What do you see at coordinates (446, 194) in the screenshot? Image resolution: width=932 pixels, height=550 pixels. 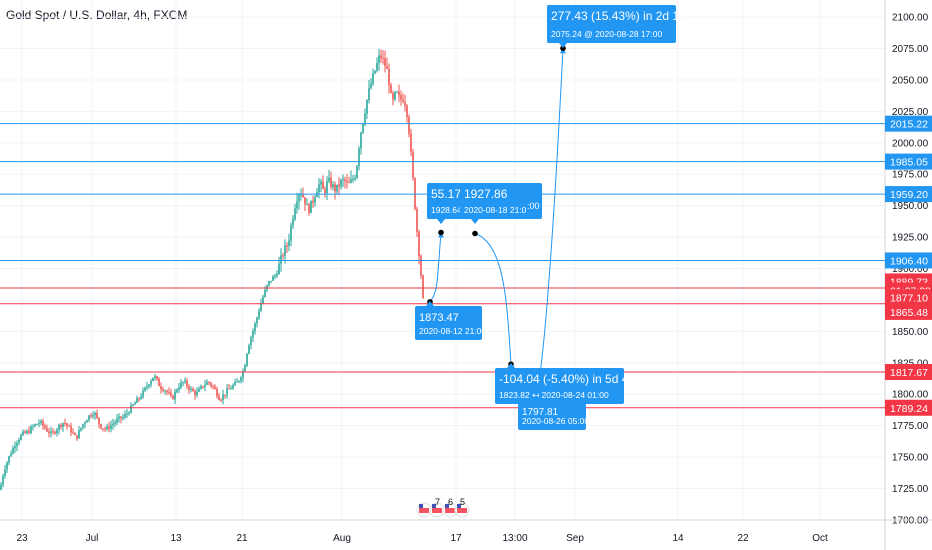 I see `annotation-main-text: 55.17` at bounding box center [446, 194].